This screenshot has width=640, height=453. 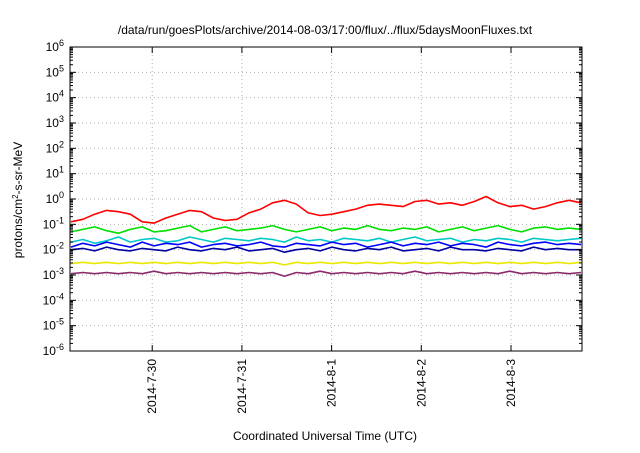 I want to click on series-layer, so click(x=326, y=236).